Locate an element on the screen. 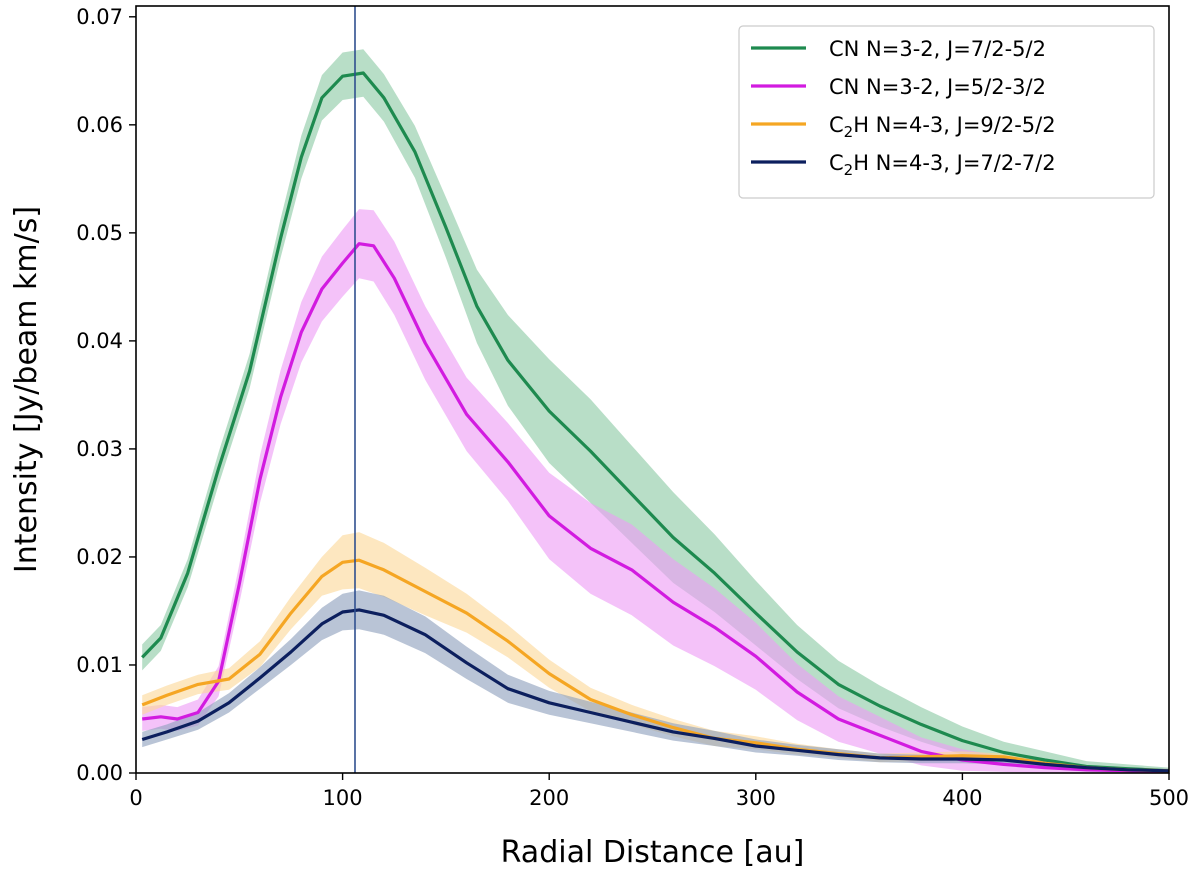 The width and height of the screenshot is (1200, 873). y-tick-label: 0.06 is located at coordinates (99, 125).